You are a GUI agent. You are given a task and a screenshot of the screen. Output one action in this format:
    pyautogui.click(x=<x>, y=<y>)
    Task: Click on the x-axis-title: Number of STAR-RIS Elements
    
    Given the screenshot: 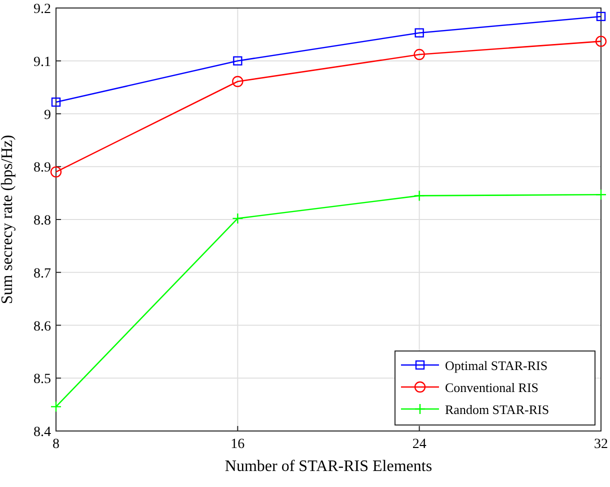 What is the action you would take?
    pyautogui.click(x=328, y=466)
    